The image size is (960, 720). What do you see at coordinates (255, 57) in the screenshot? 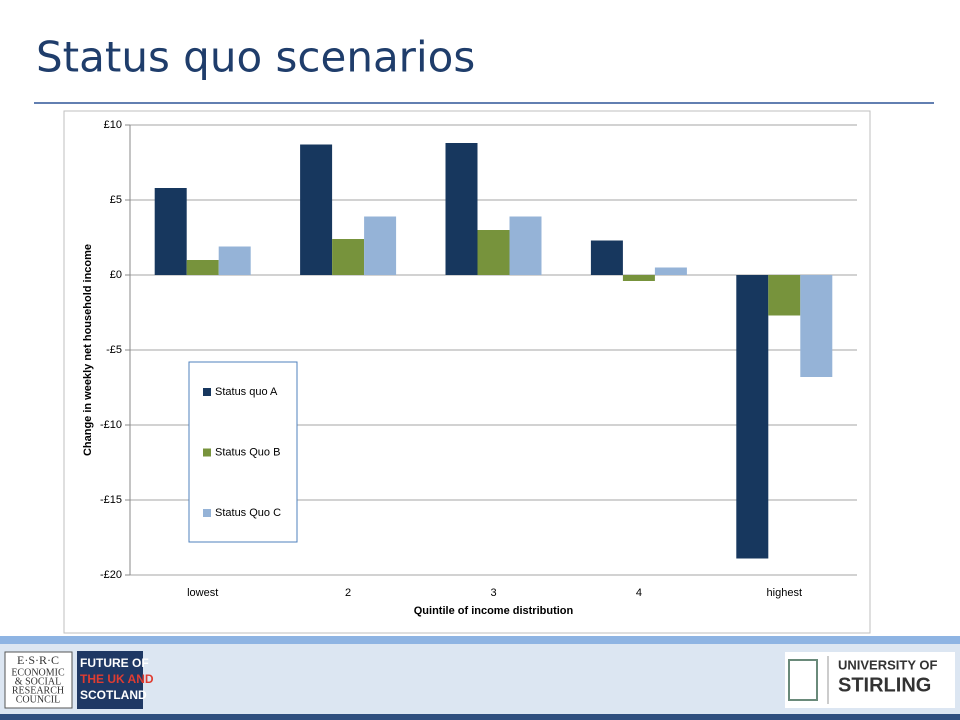
I see `slide-title: Status quo scenarios` at bounding box center [255, 57].